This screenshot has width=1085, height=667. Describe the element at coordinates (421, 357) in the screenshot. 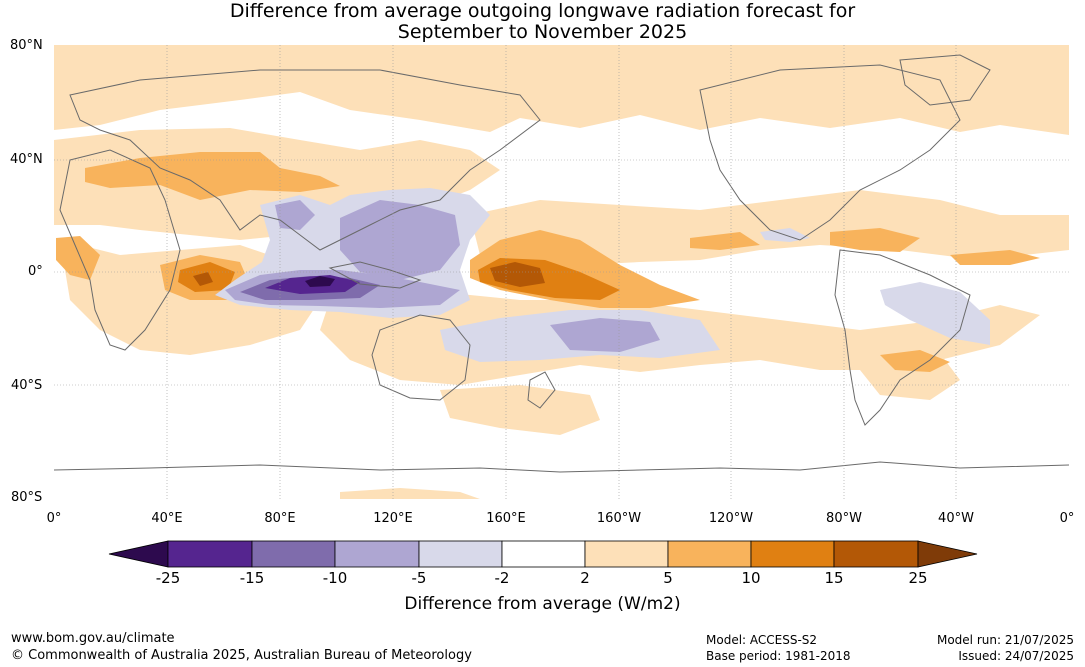

I see `coastline-australia` at that location.